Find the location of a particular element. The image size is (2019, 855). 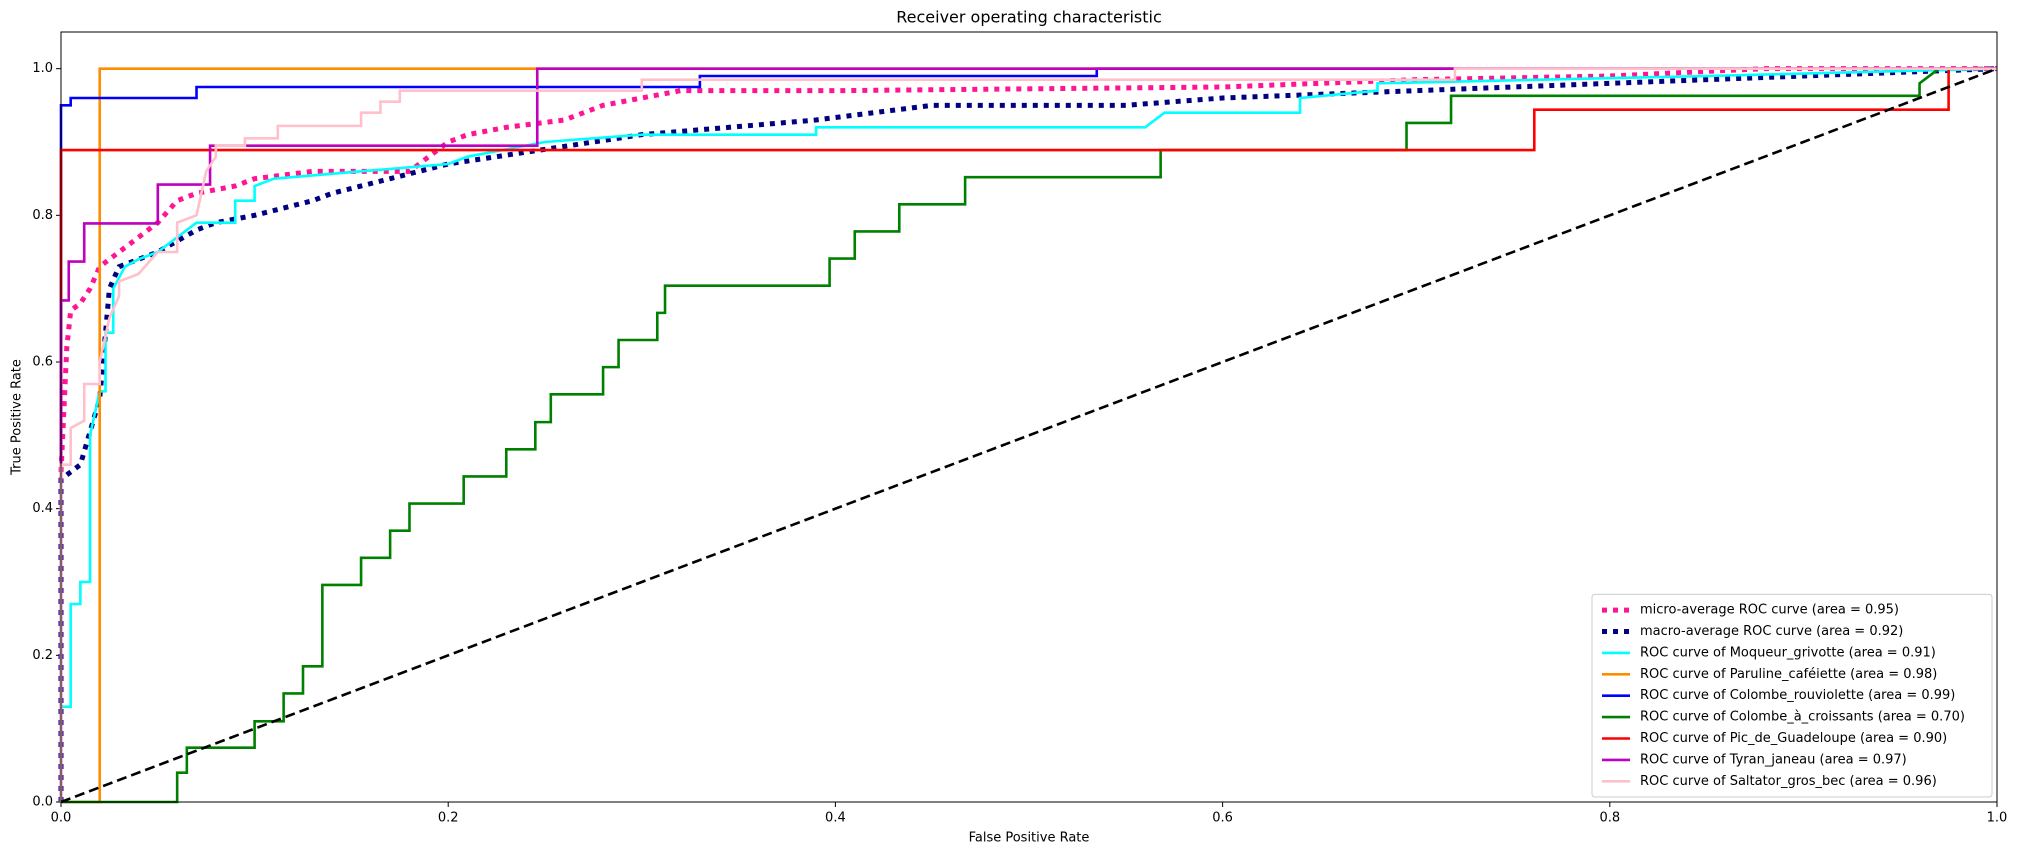

x-tick-label: 0.4 is located at coordinates (835, 818).